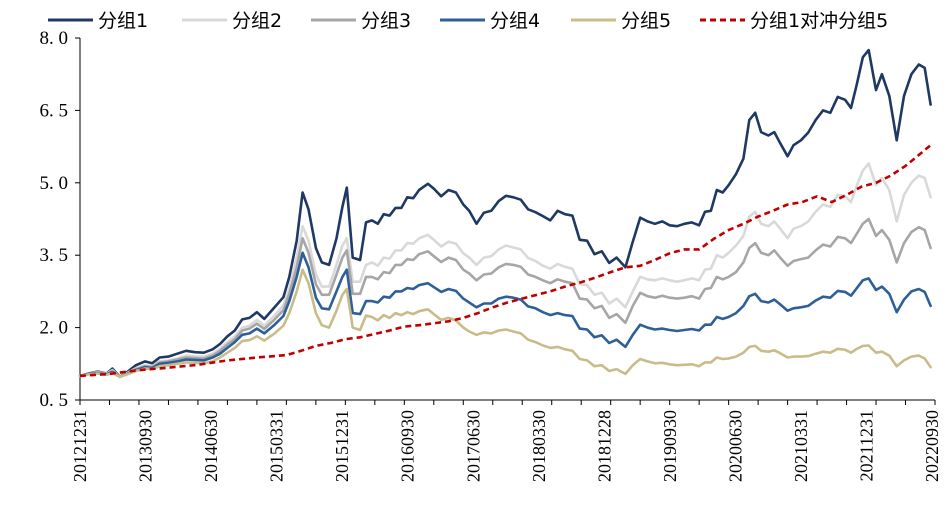  I want to click on x-tick-label: 20121231, so click(80, 446).